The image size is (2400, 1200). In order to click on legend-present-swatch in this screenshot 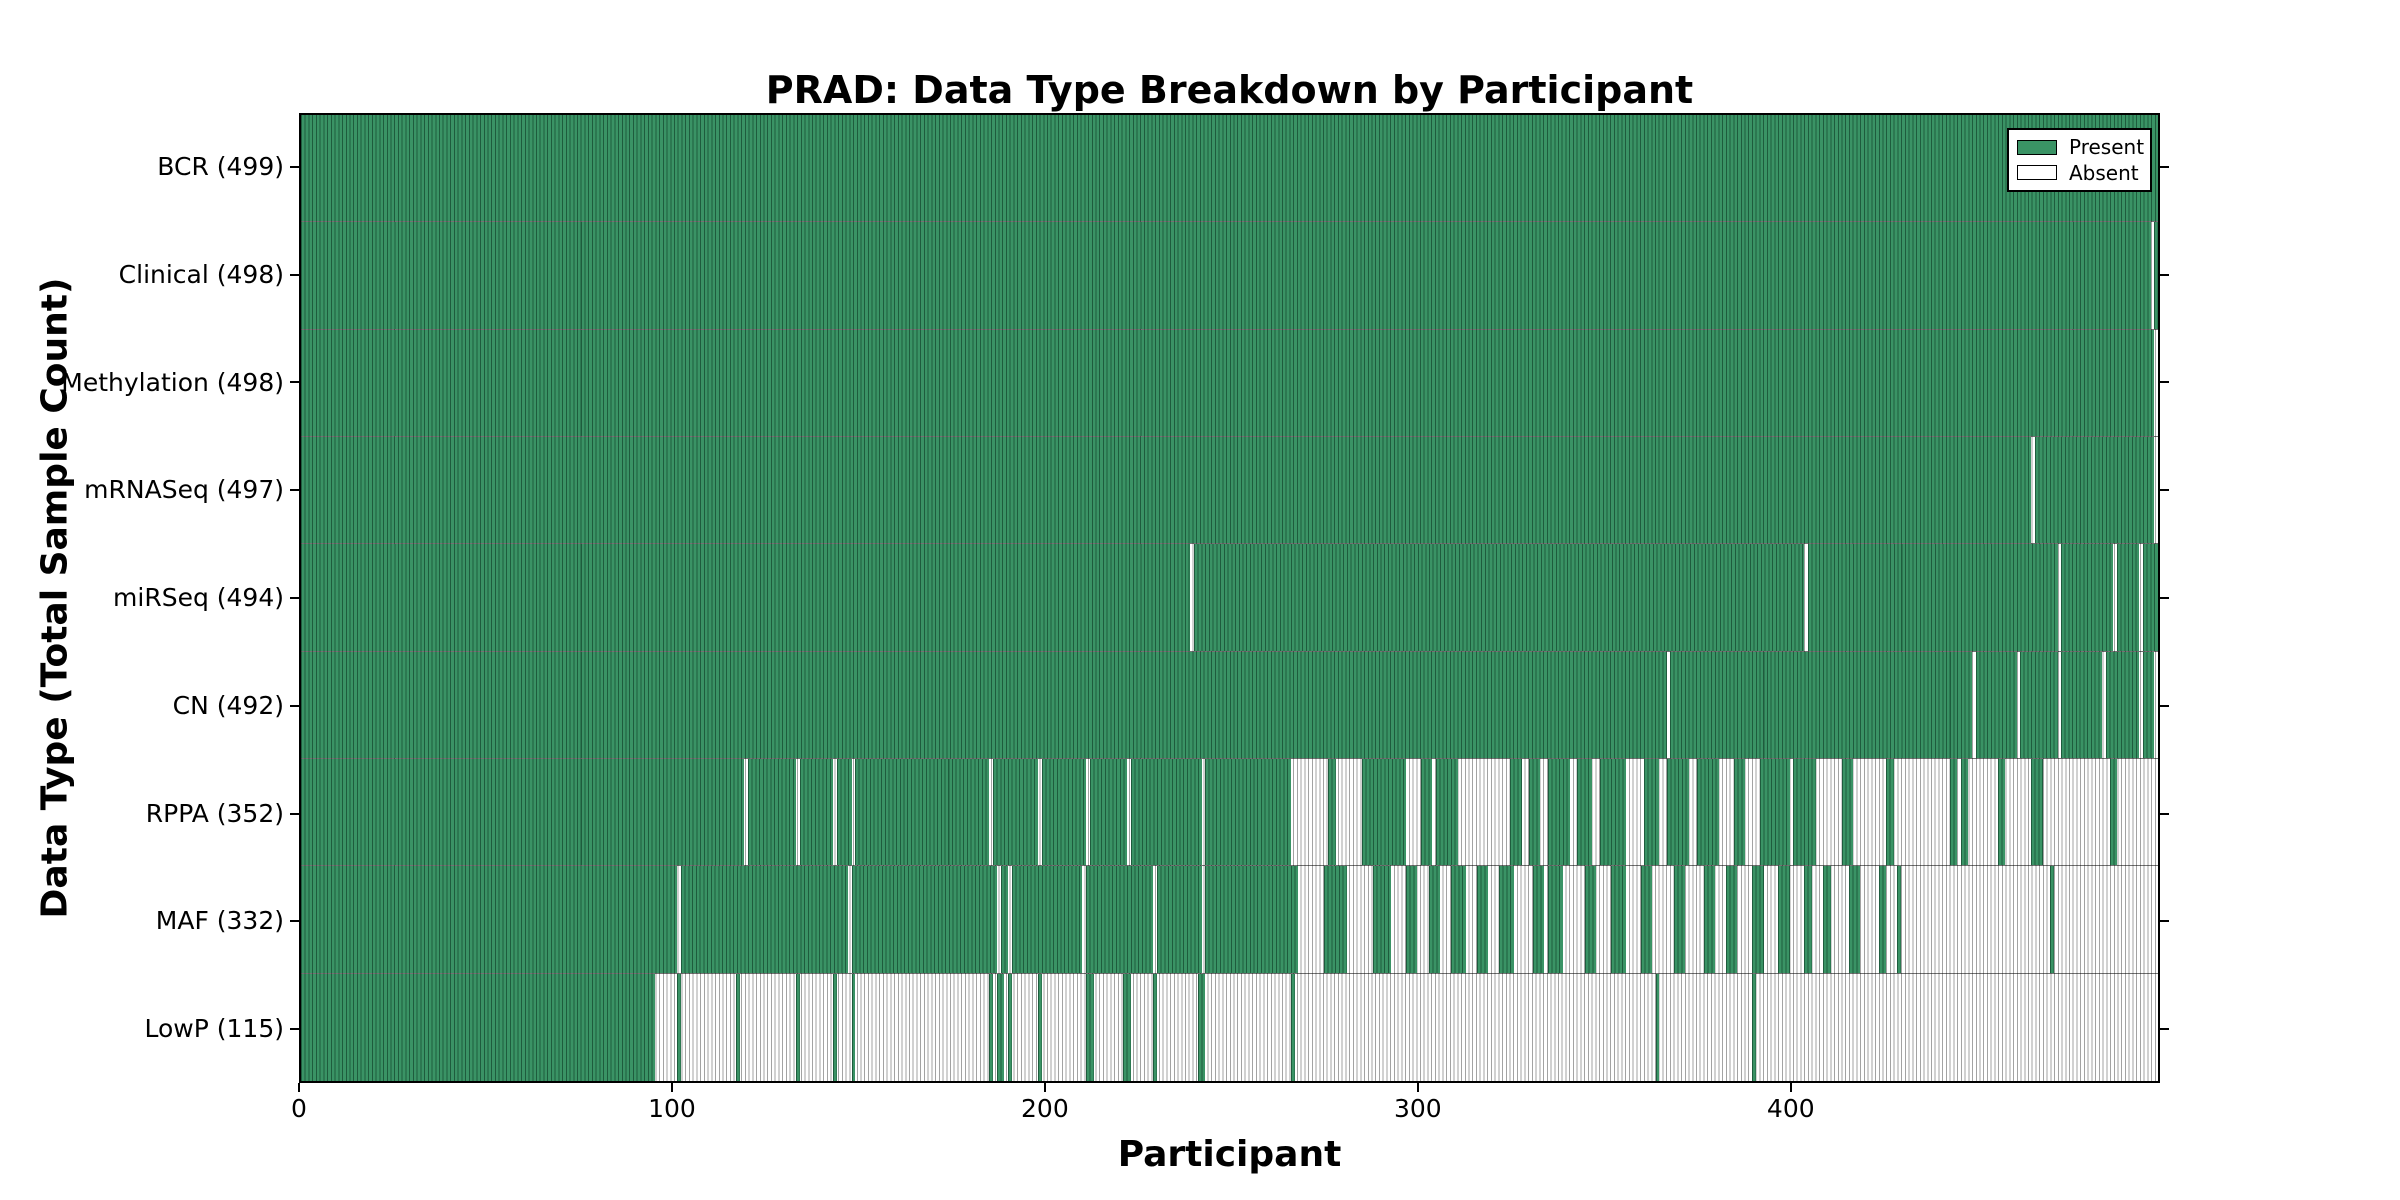, I will do `click(2037, 147)`.